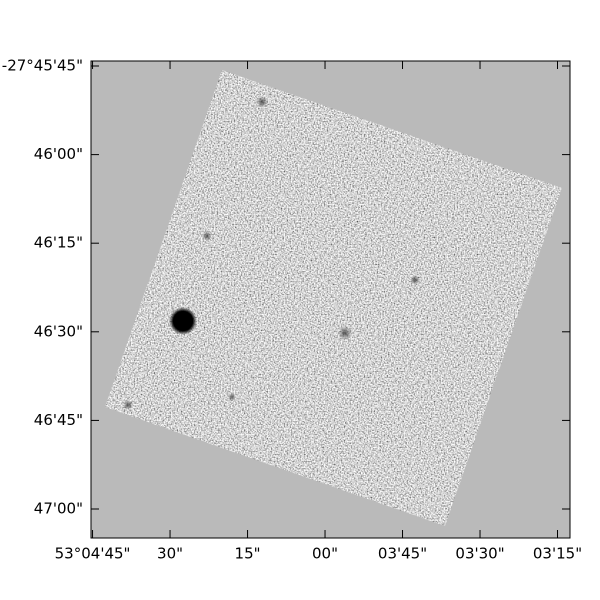 The height and width of the screenshot is (600, 600). What do you see at coordinates (183, 321) in the screenshot?
I see `bright-source` at bounding box center [183, 321].